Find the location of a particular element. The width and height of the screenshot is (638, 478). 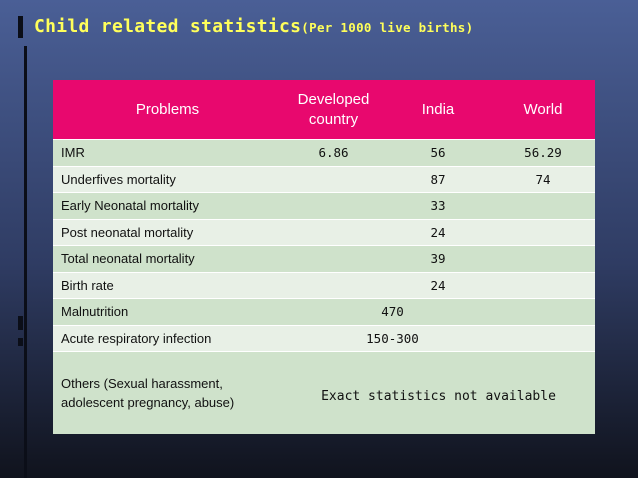

india-cell: 39 is located at coordinates (438, 258).